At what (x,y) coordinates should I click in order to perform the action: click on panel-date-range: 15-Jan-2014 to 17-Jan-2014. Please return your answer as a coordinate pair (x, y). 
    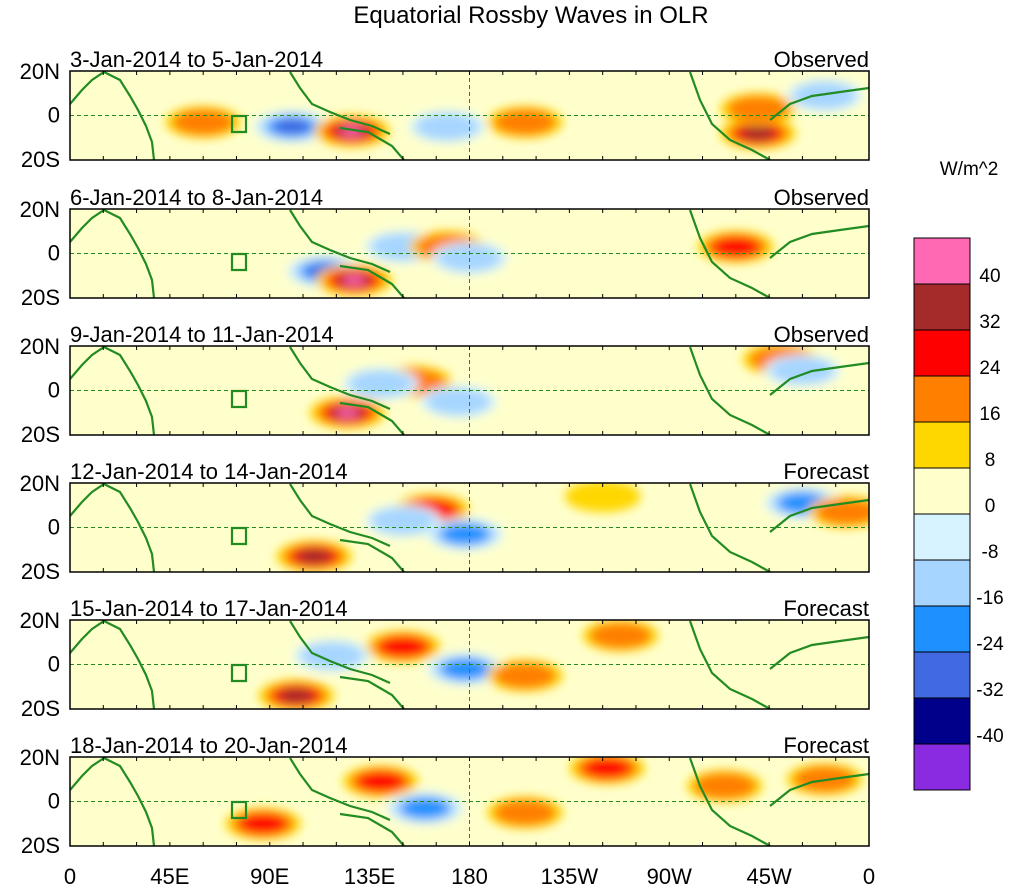
    Looking at the image, I should click on (209, 608).